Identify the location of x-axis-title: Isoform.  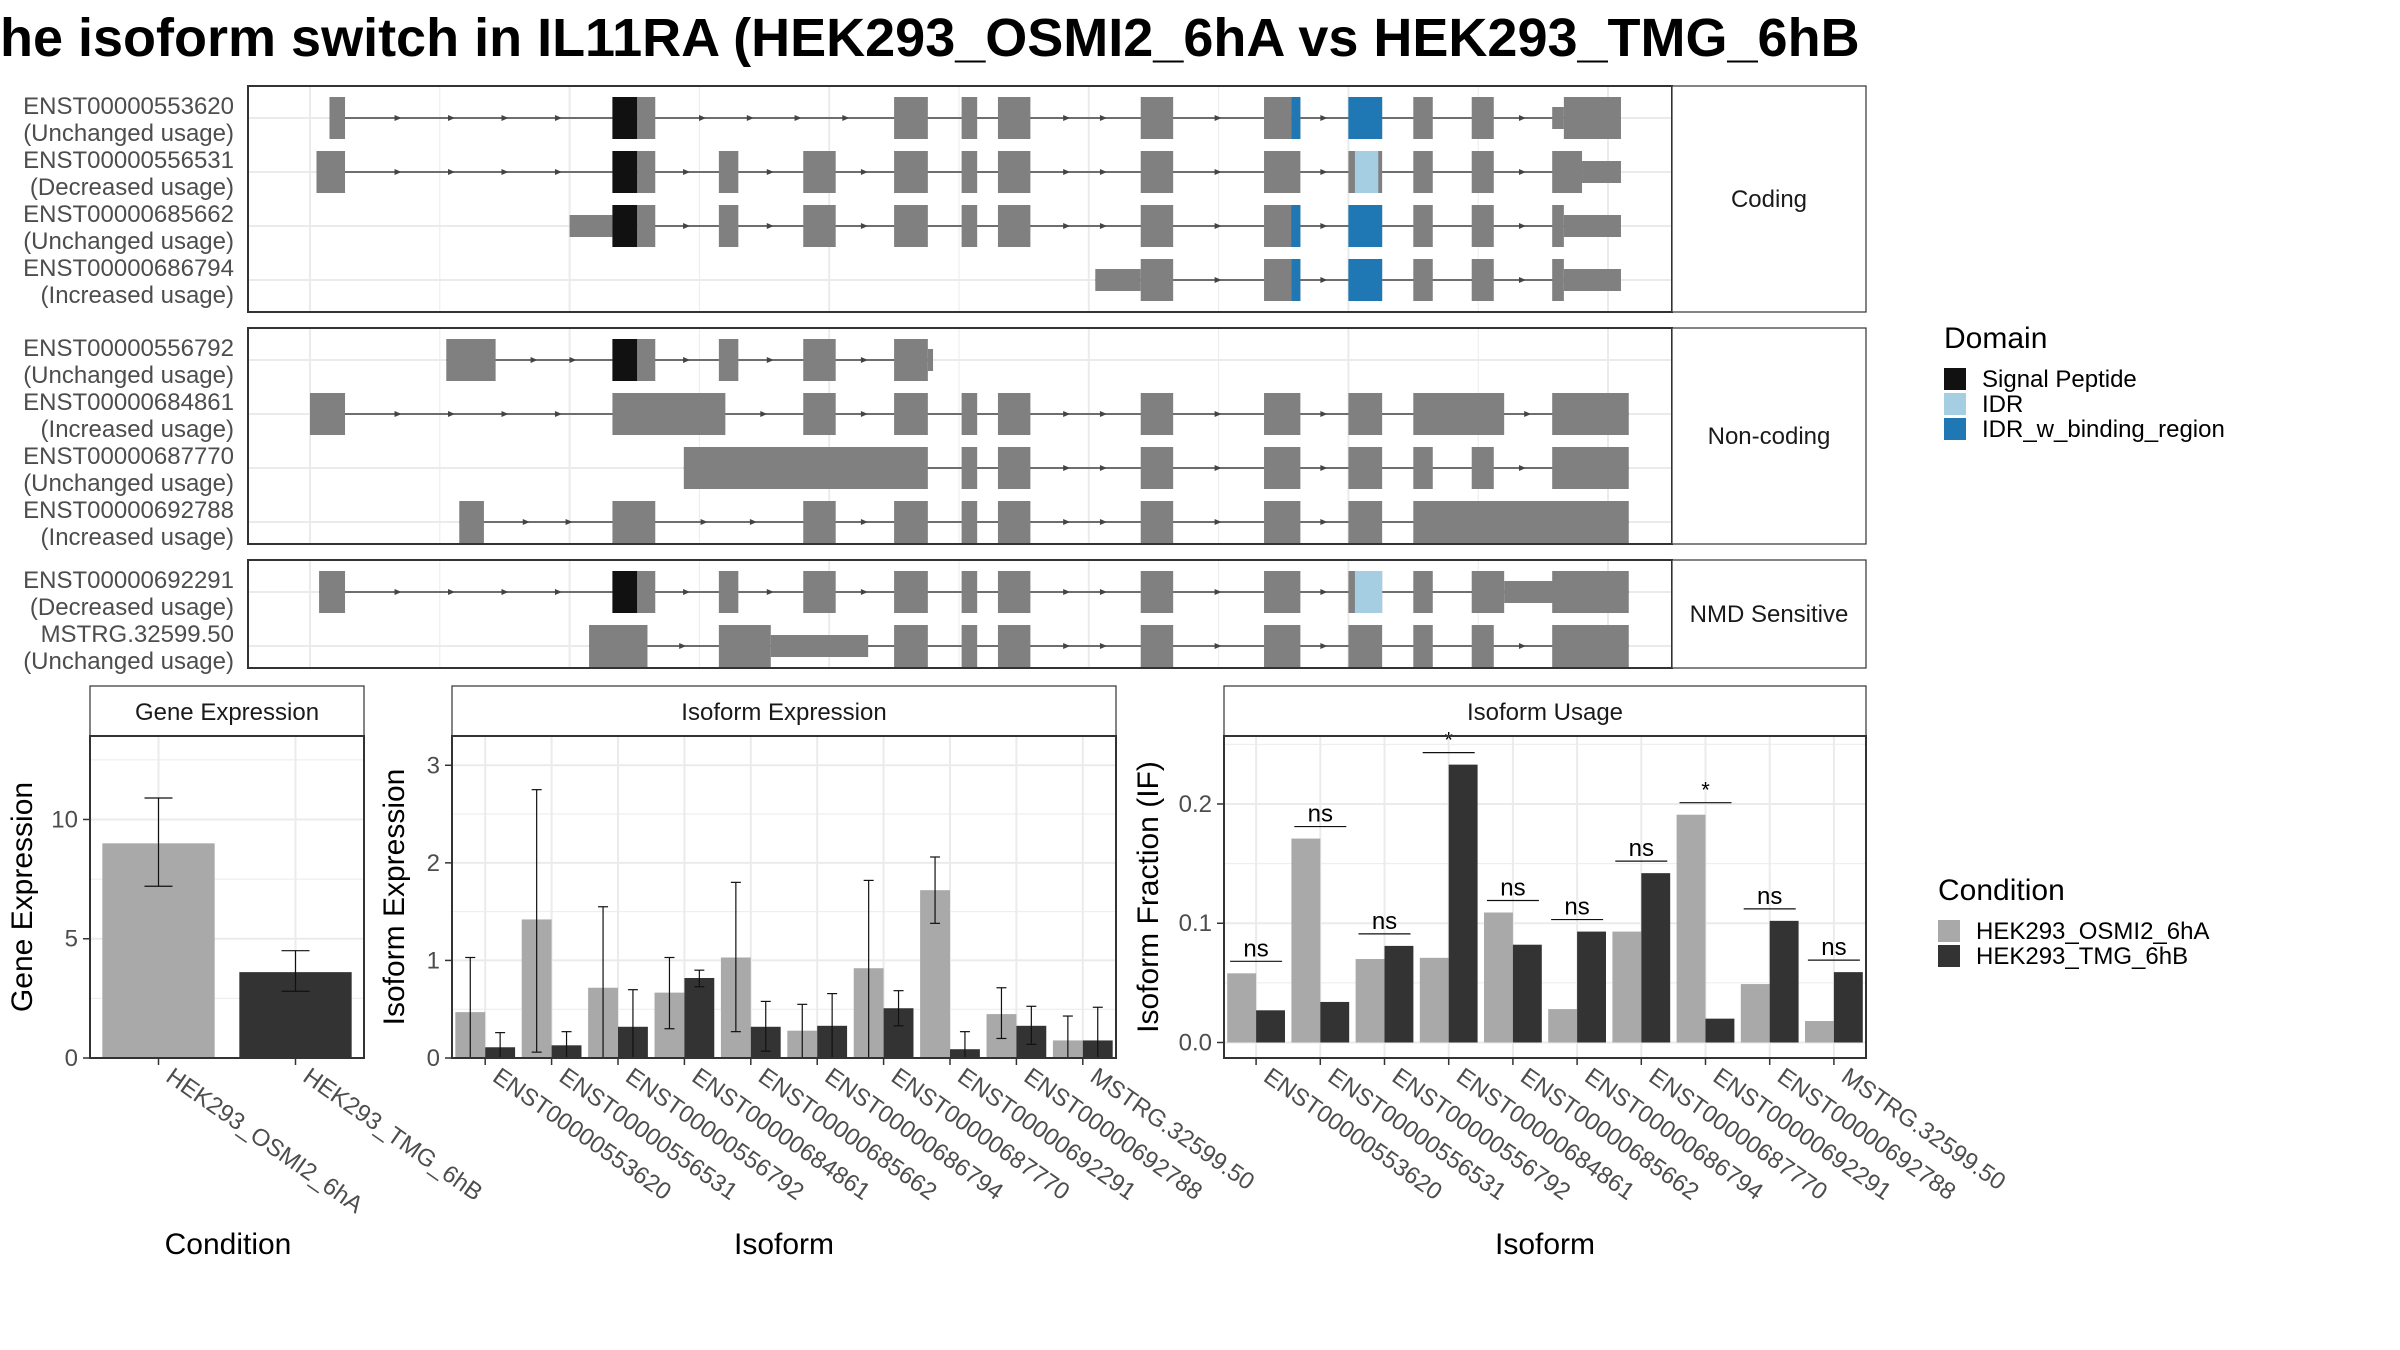
(784, 1244).